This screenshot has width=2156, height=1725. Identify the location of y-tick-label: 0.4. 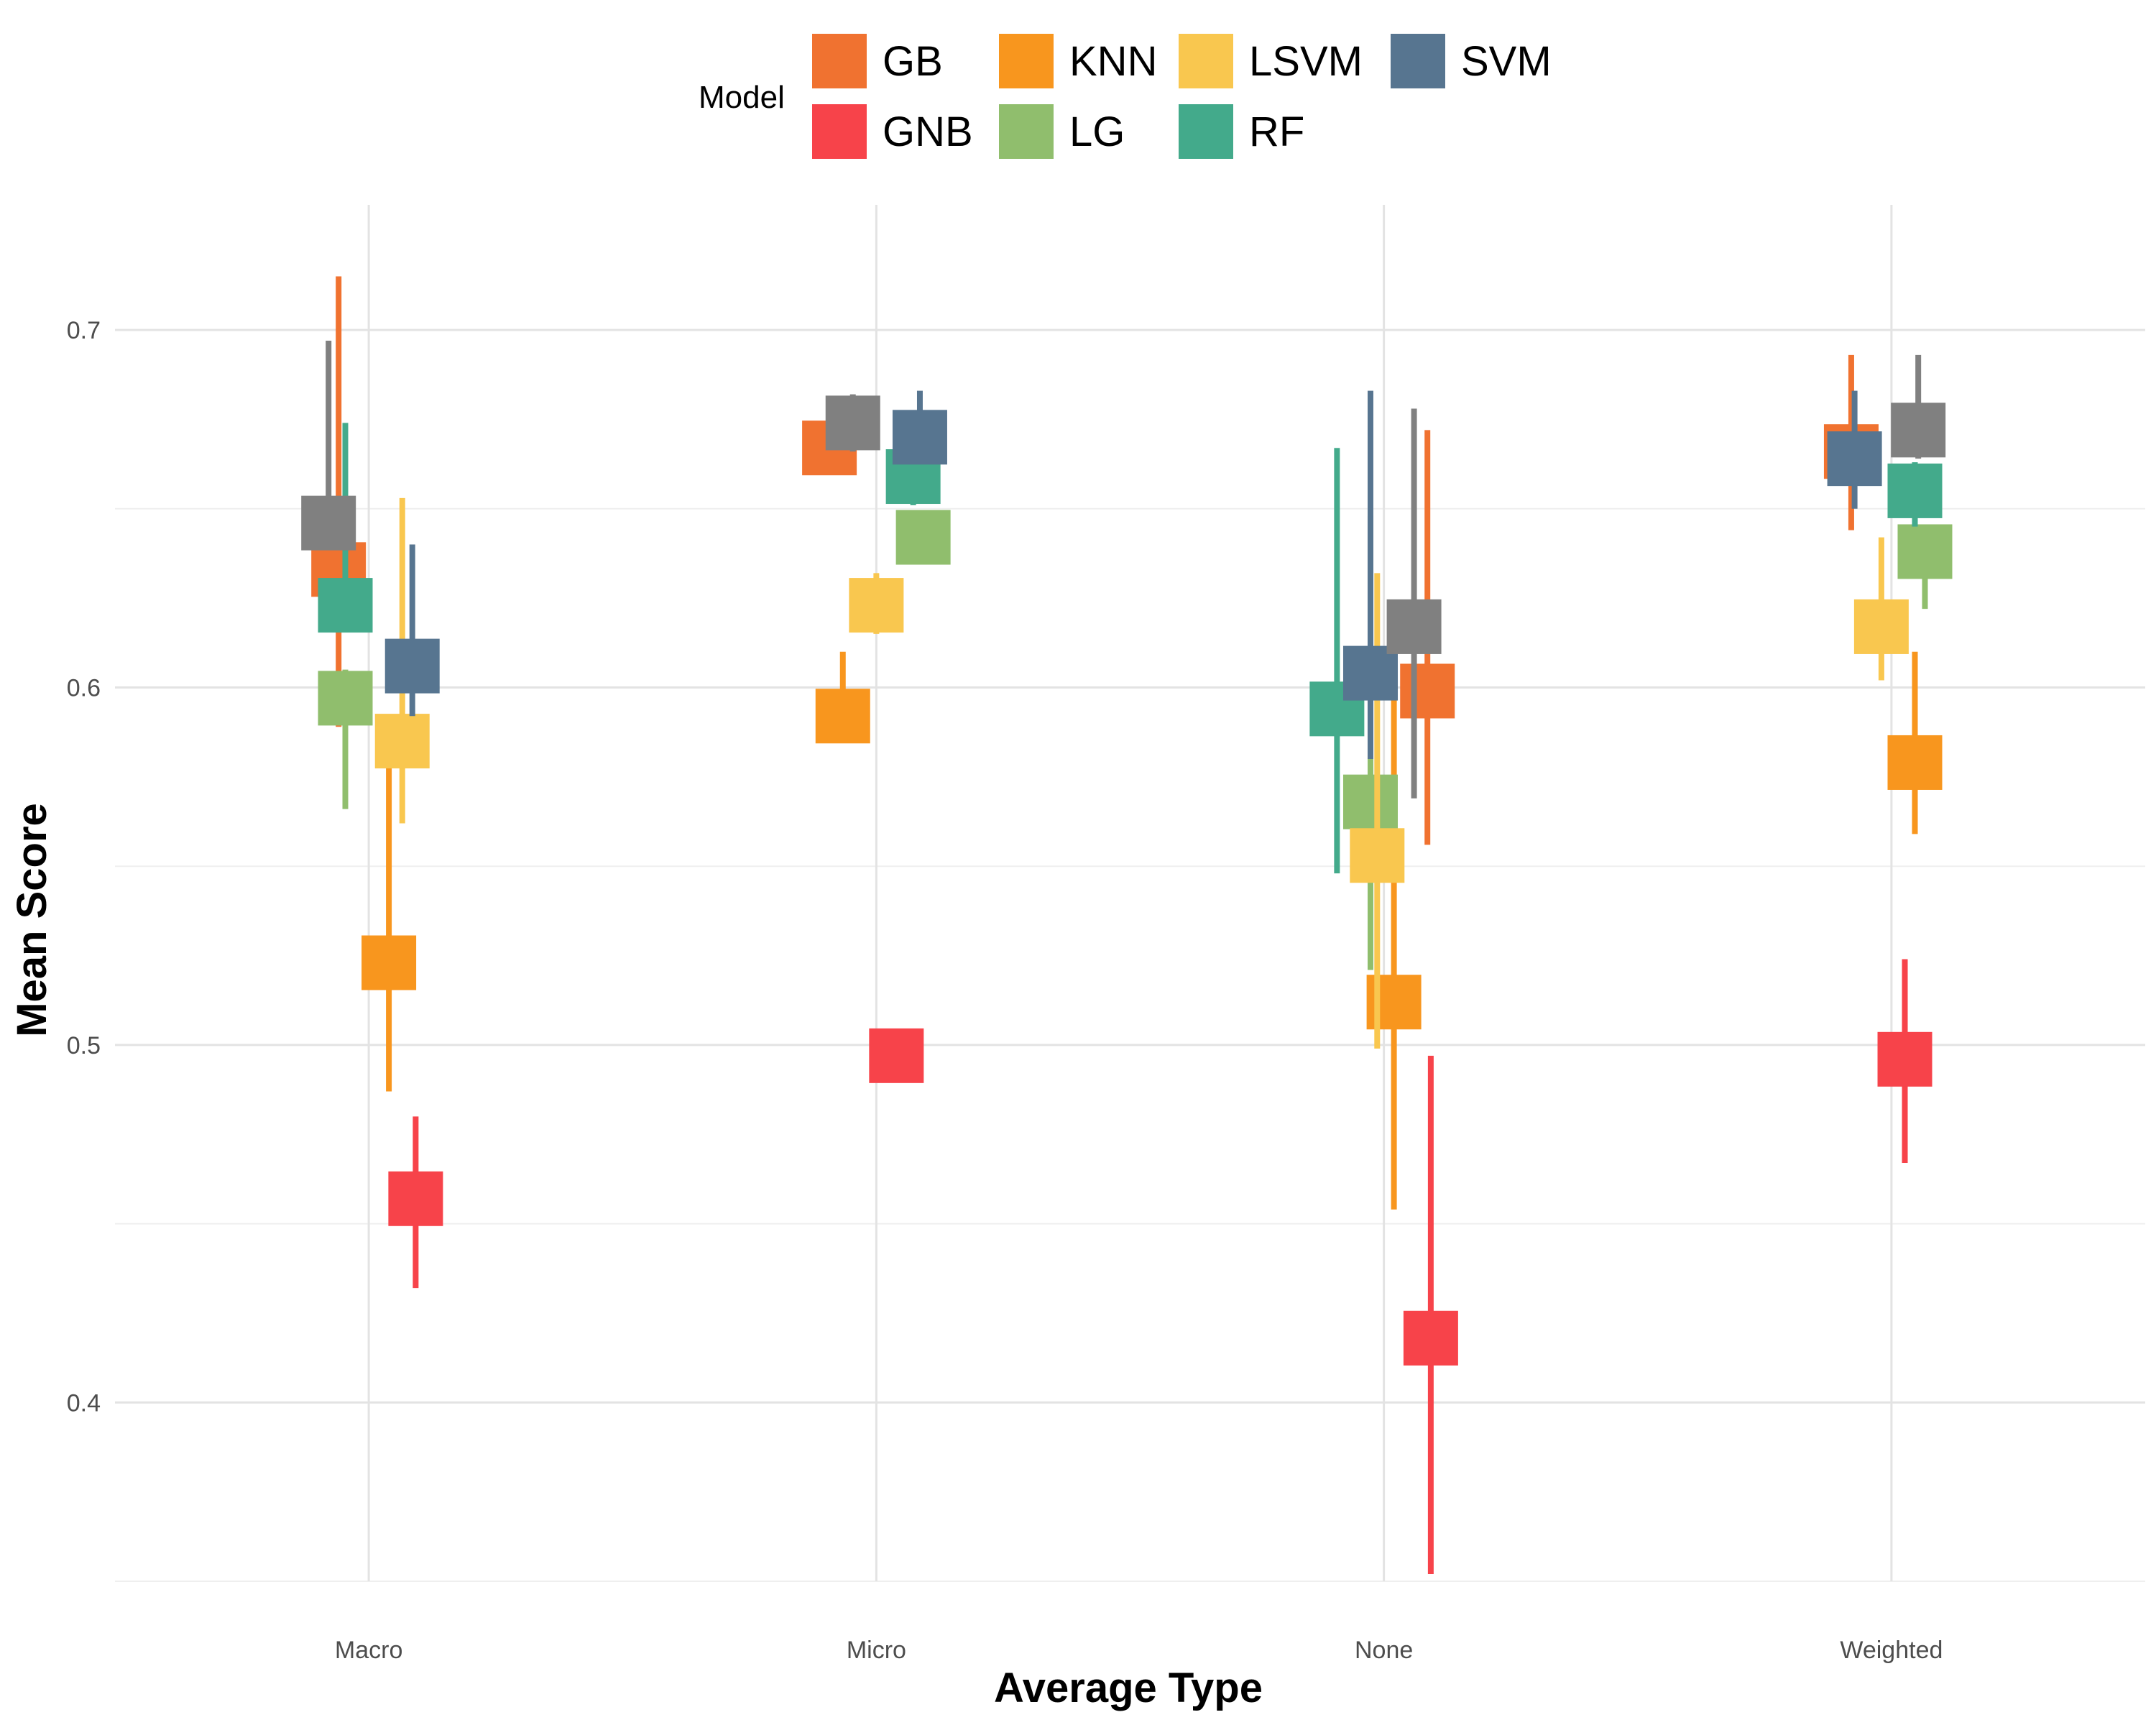
(84, 1403).